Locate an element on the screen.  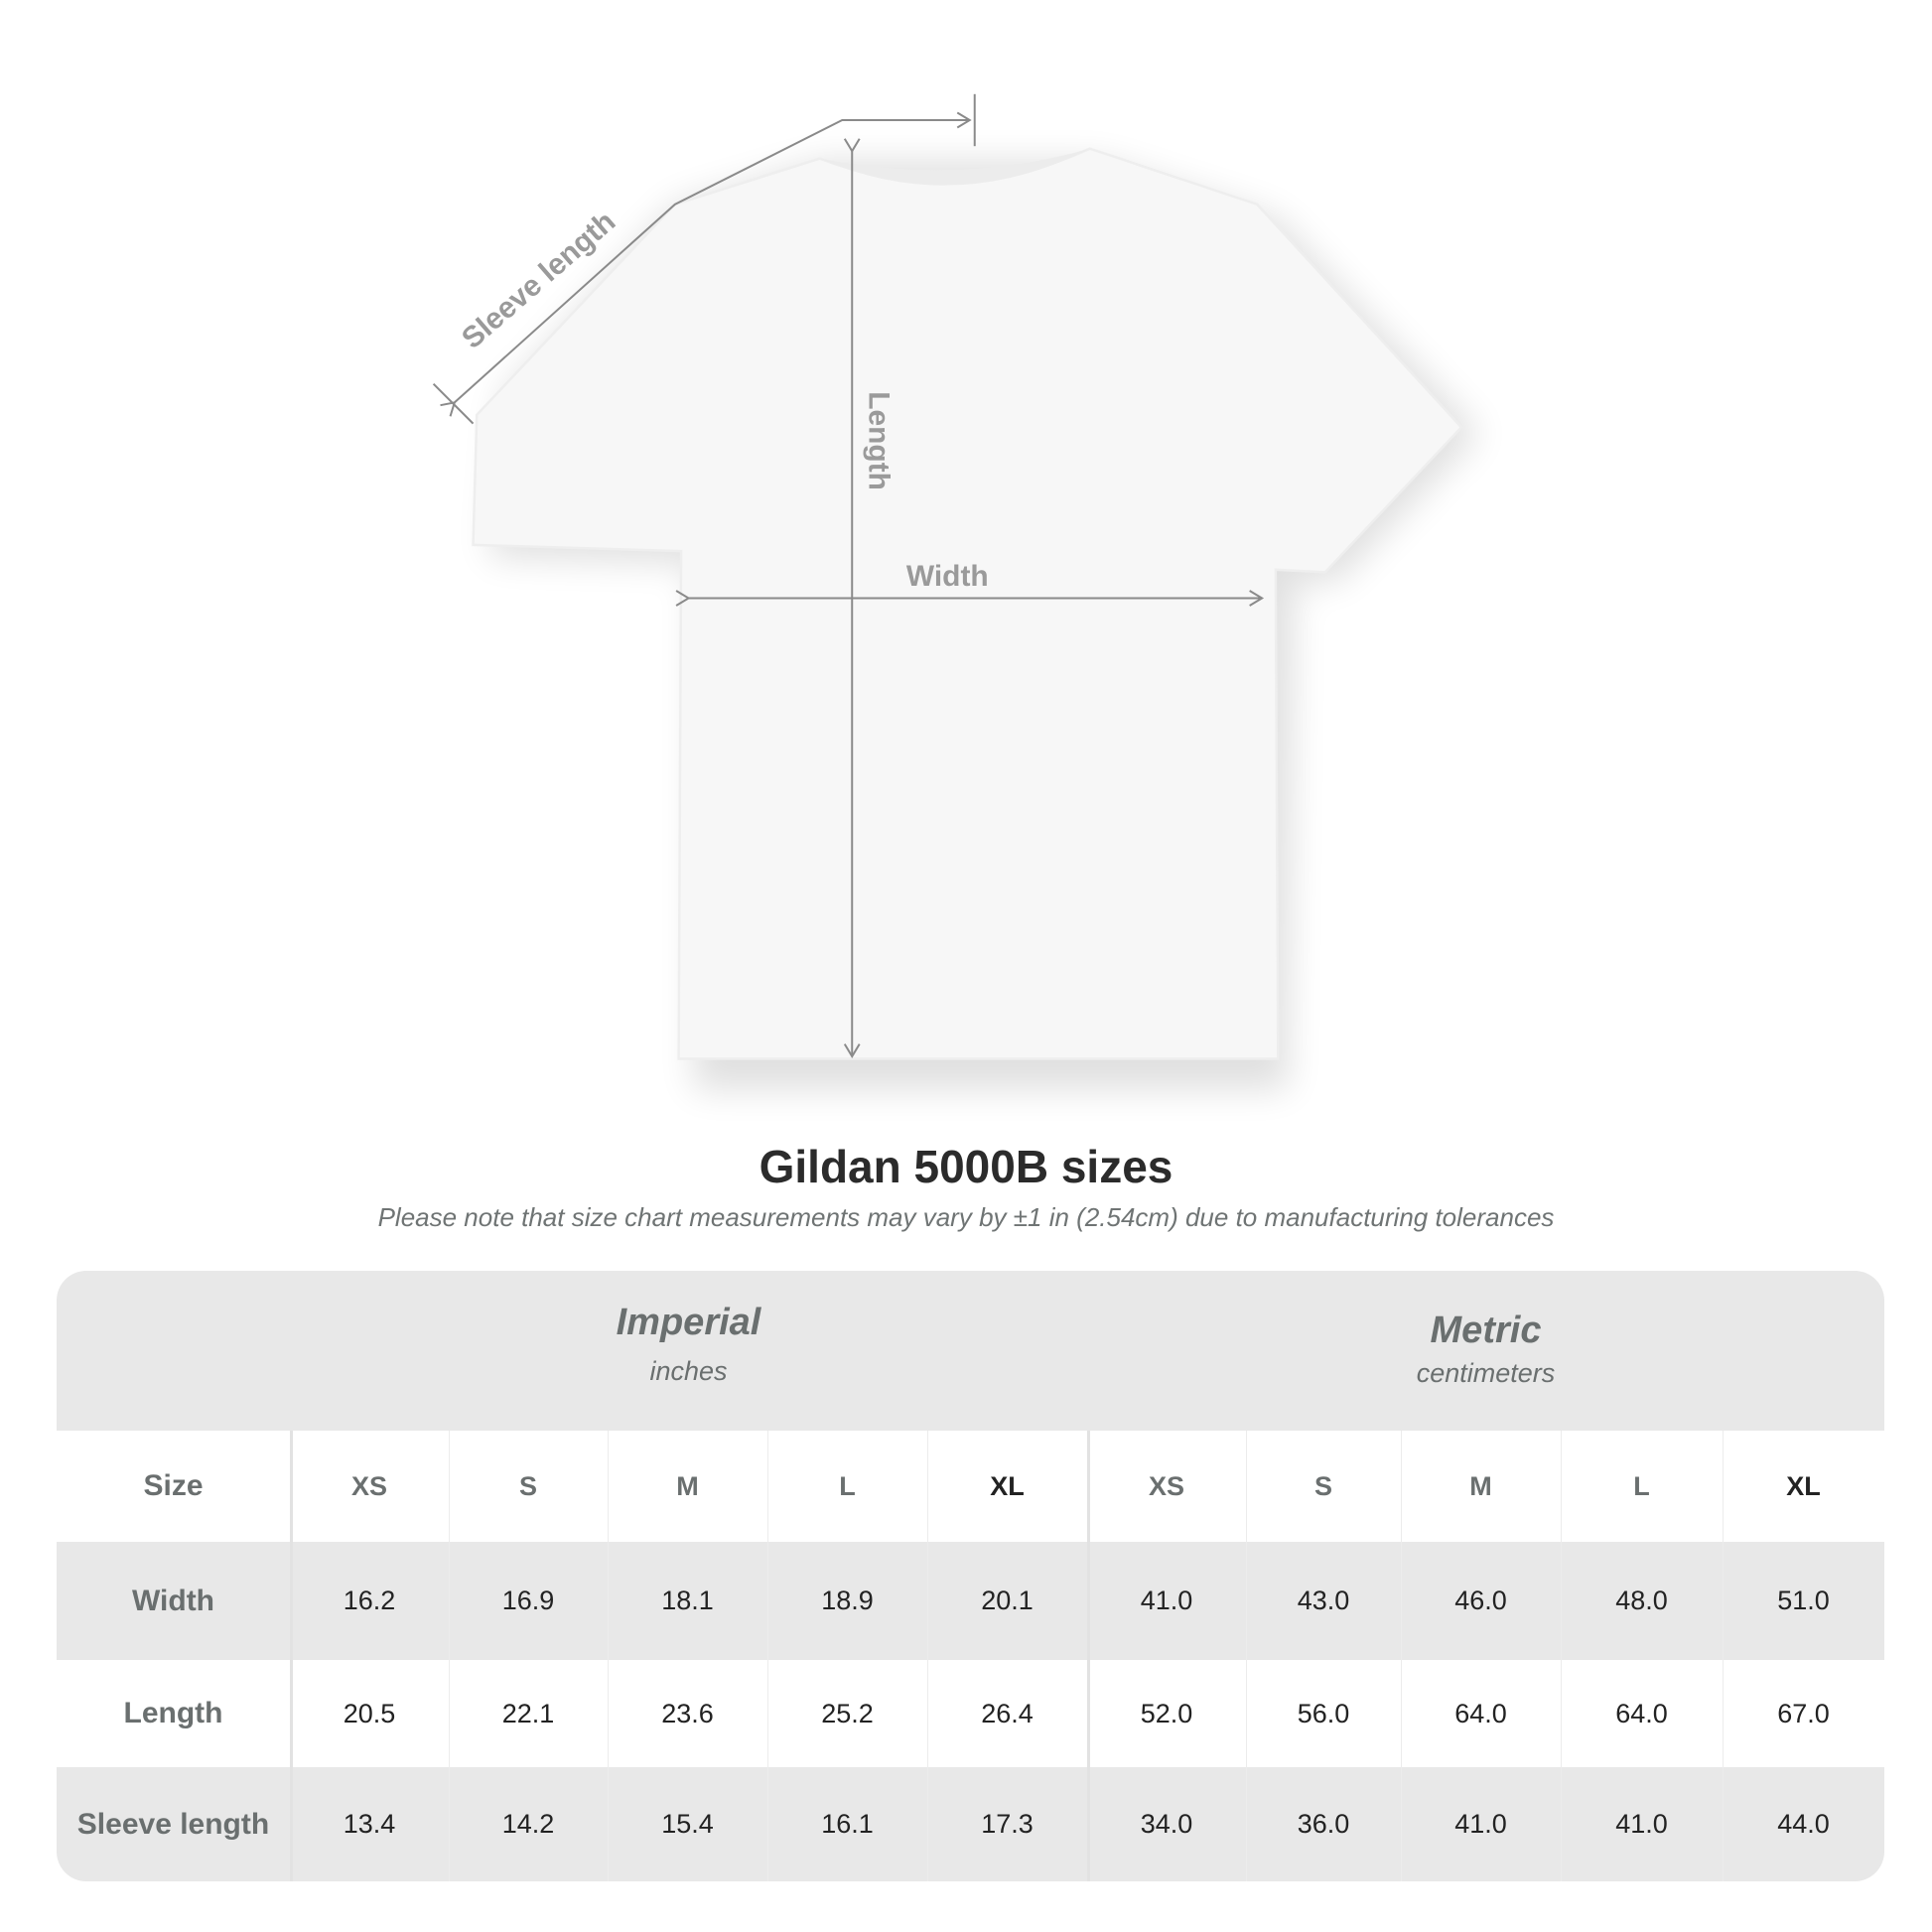
size-header-metric: M is located at coordinates (1480, 1486).